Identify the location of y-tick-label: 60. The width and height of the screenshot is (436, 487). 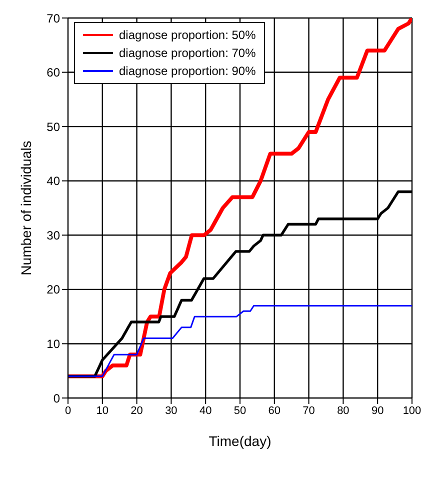
(53, 73).